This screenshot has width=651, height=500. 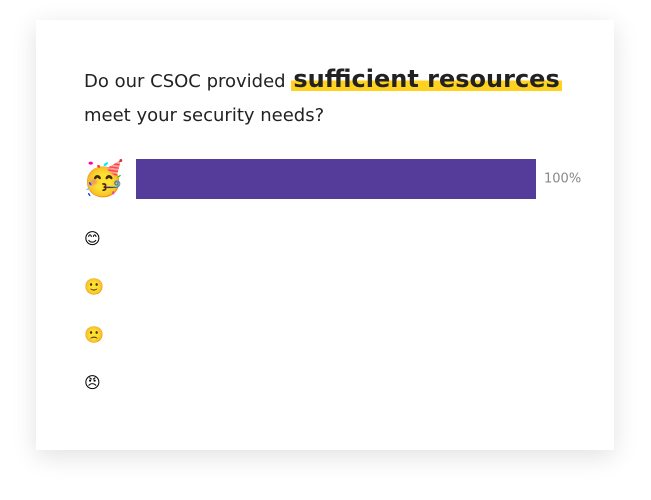 What do you see at coordinates (336, 179) in the screenshot?
I see `bar` at bounding box center [336, 179].